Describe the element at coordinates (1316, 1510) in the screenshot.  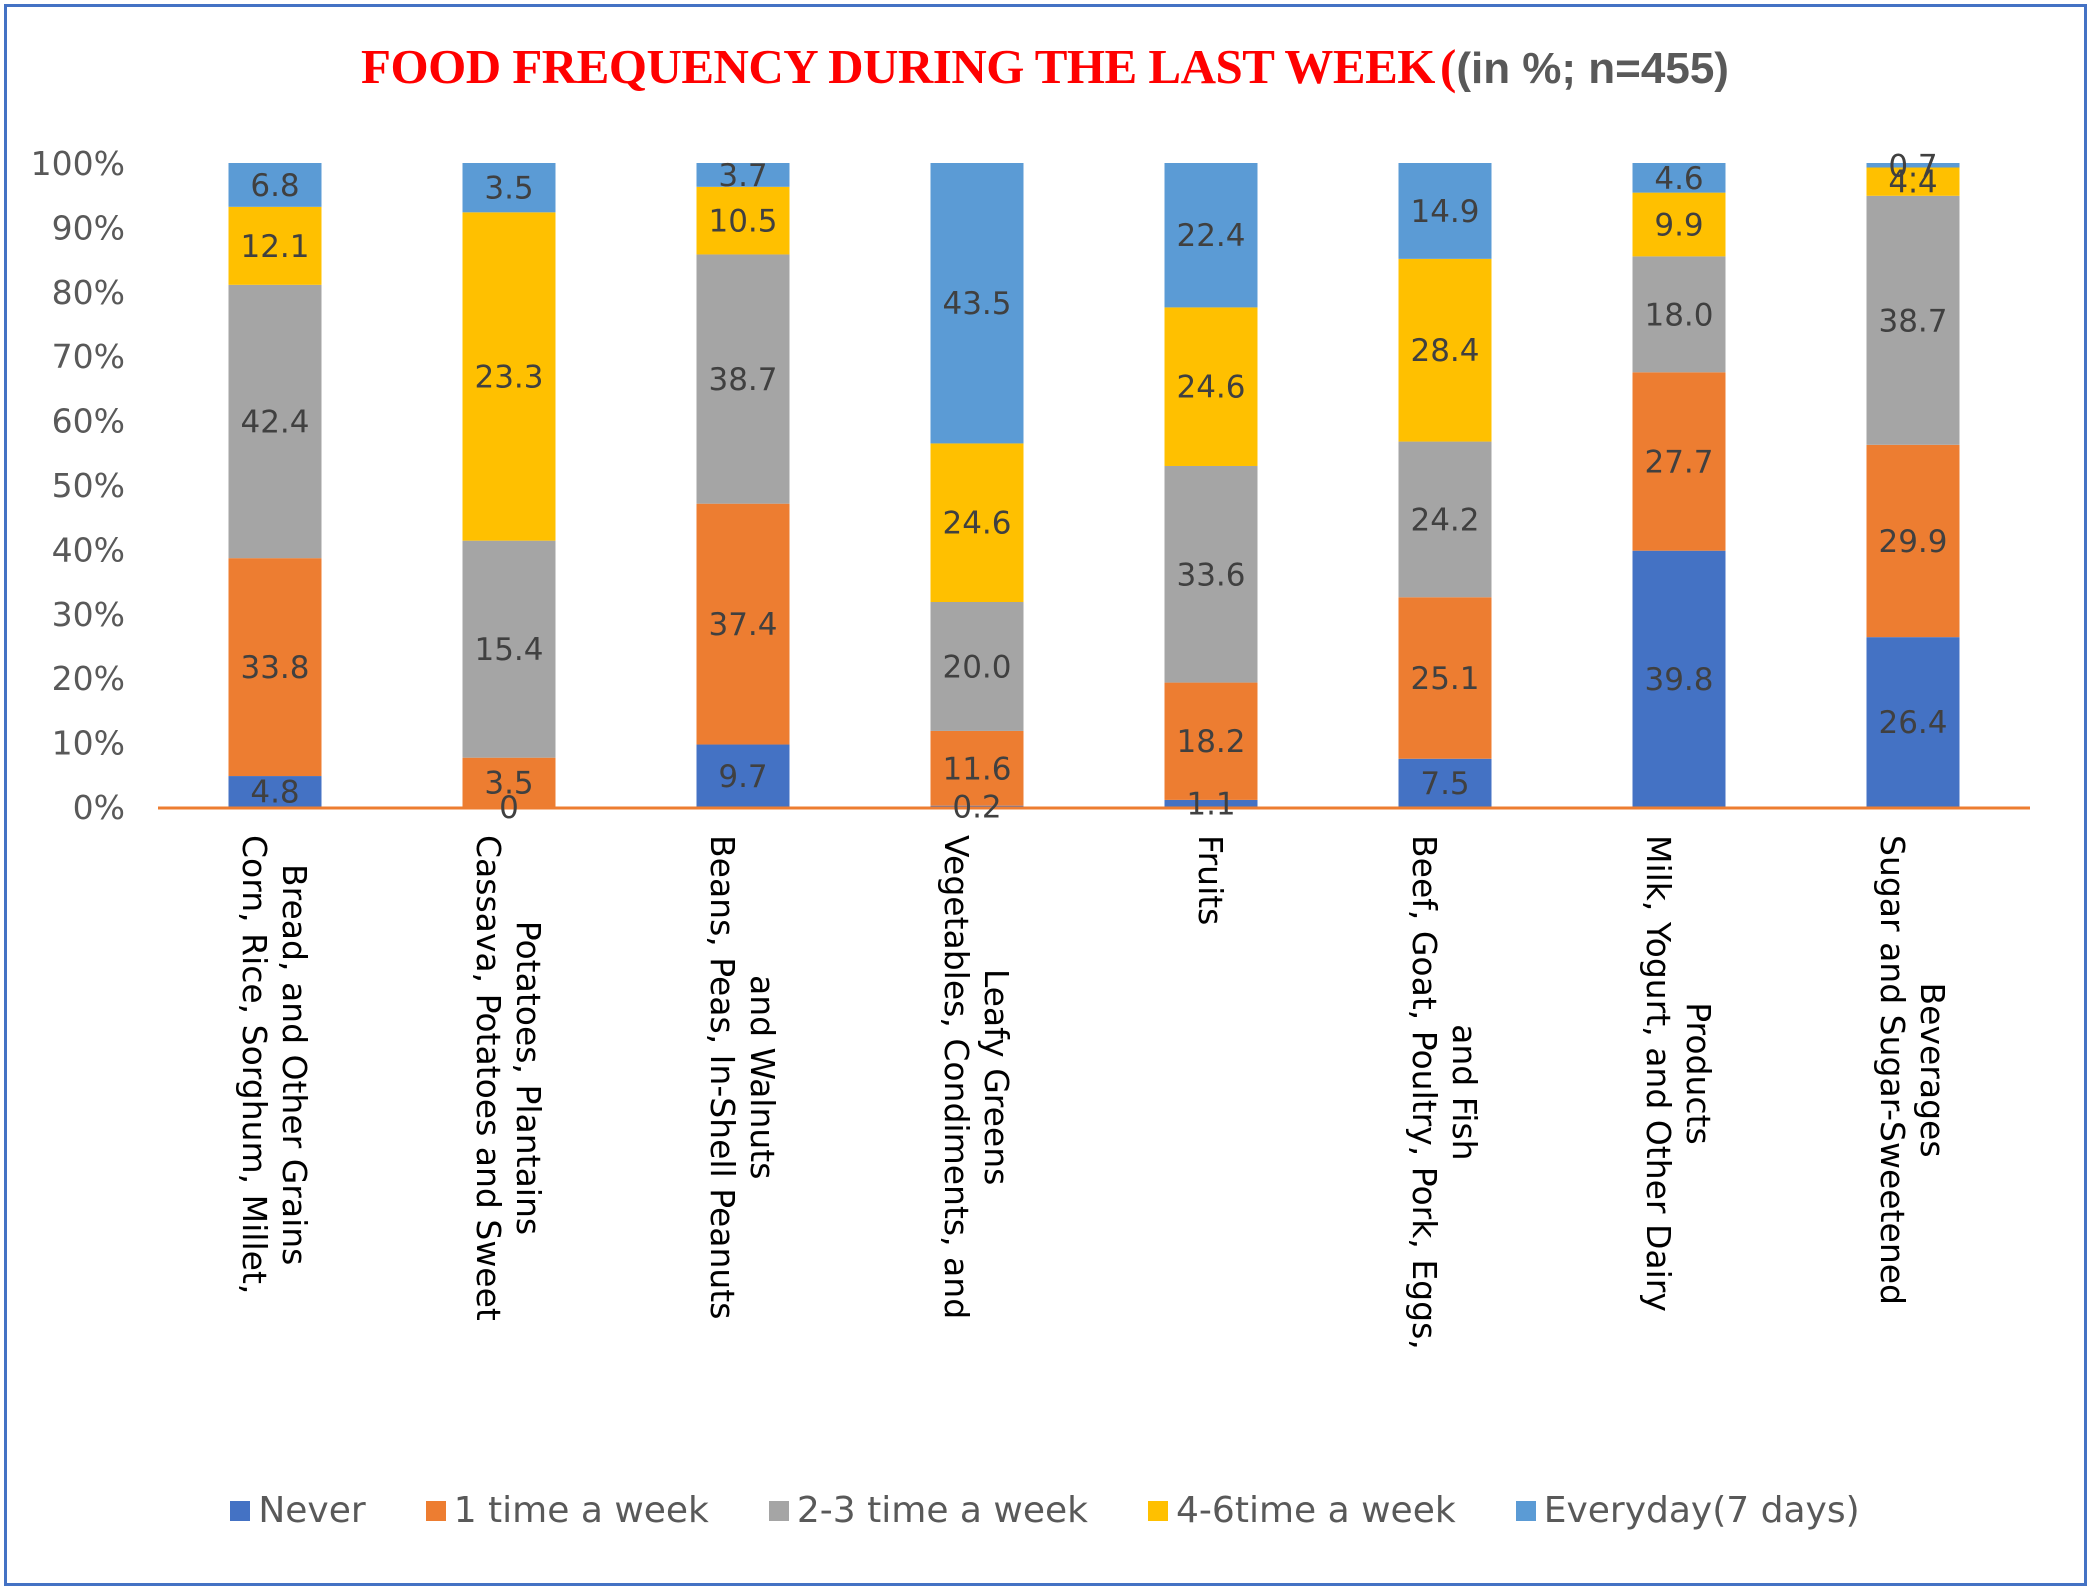
I see `legend-label: 4-6time a week` at that location.